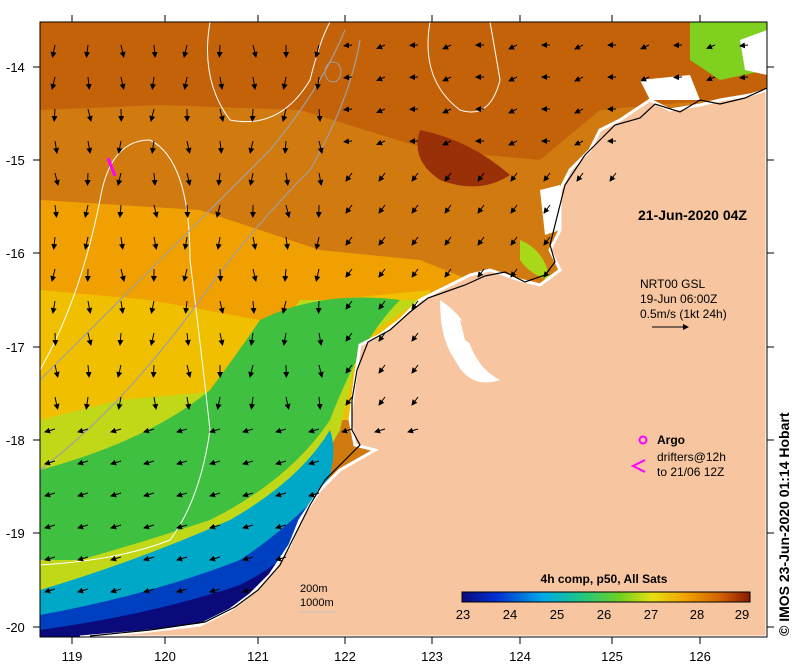  Describe the element at coordinates (15, 533) in the screenshot. I see `y-tick-label: -19` at that location.